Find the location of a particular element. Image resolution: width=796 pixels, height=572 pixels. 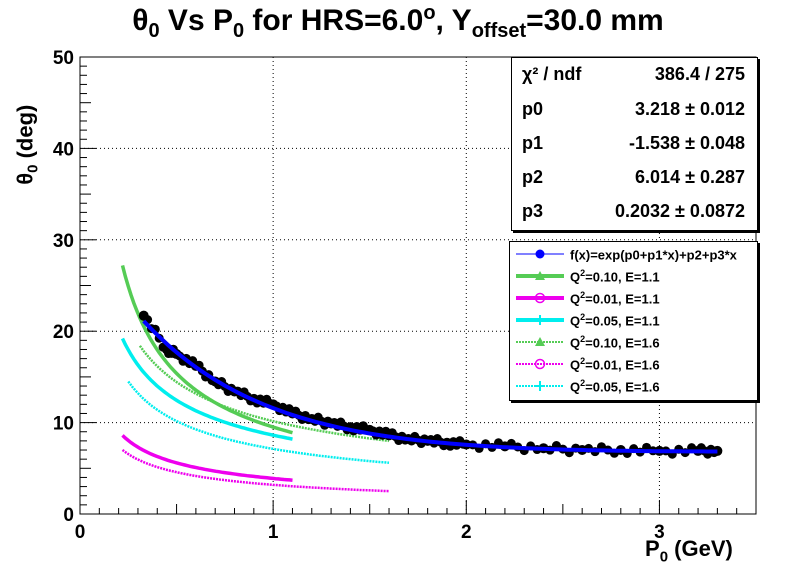

legend-swatch-q010-e16 is located at coordinates (540, 341).